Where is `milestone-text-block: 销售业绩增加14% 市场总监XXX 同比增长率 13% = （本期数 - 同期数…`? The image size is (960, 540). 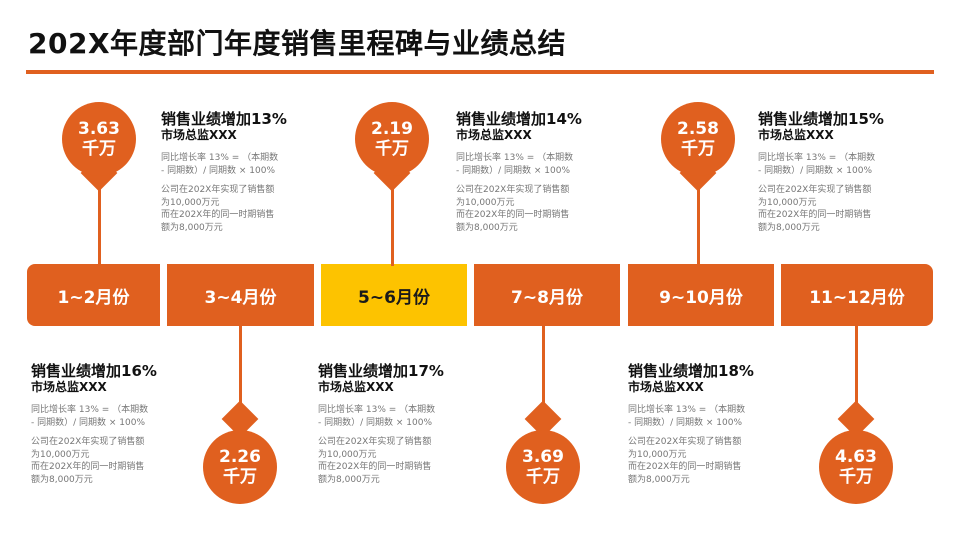 milestone-text-block: 销售业绩增加14% 市场总监XXX 同比增长率 13% = （本期数 - 同期数… is located at coordinates (531, 172).